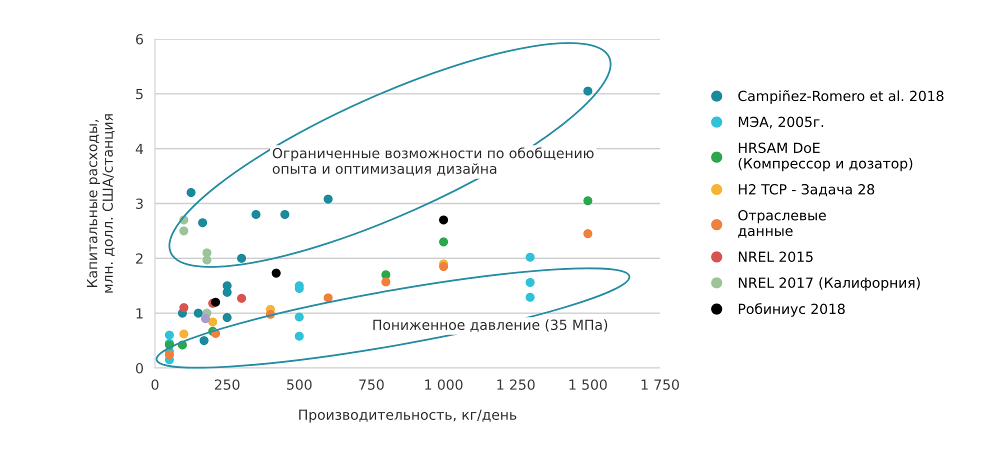  Describe the element at coordinates (227, 384) in the screenshot. I see `x-tick-label: 250` at that location.